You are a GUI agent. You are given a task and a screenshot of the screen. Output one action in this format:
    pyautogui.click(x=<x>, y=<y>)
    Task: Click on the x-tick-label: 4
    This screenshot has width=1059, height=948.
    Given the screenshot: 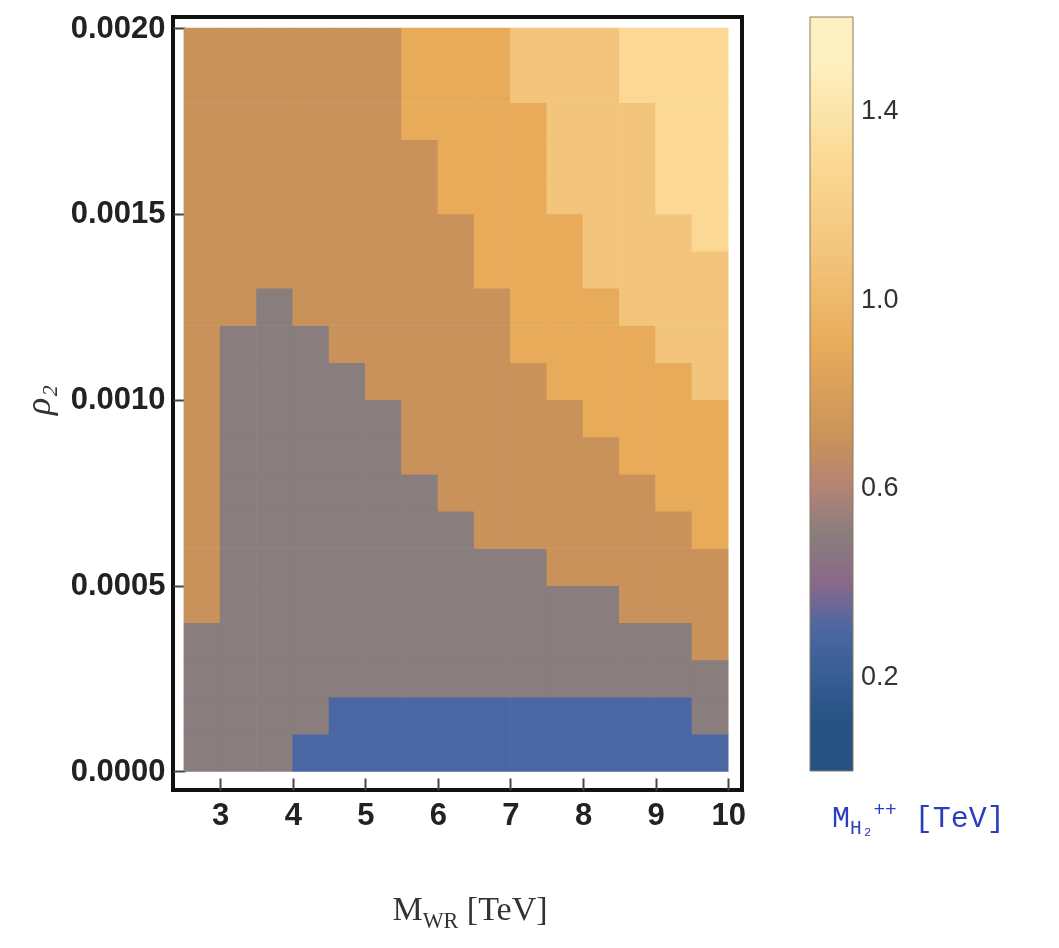 What is the action you would take?
    pyautogui.click(x=293, y=814)
    